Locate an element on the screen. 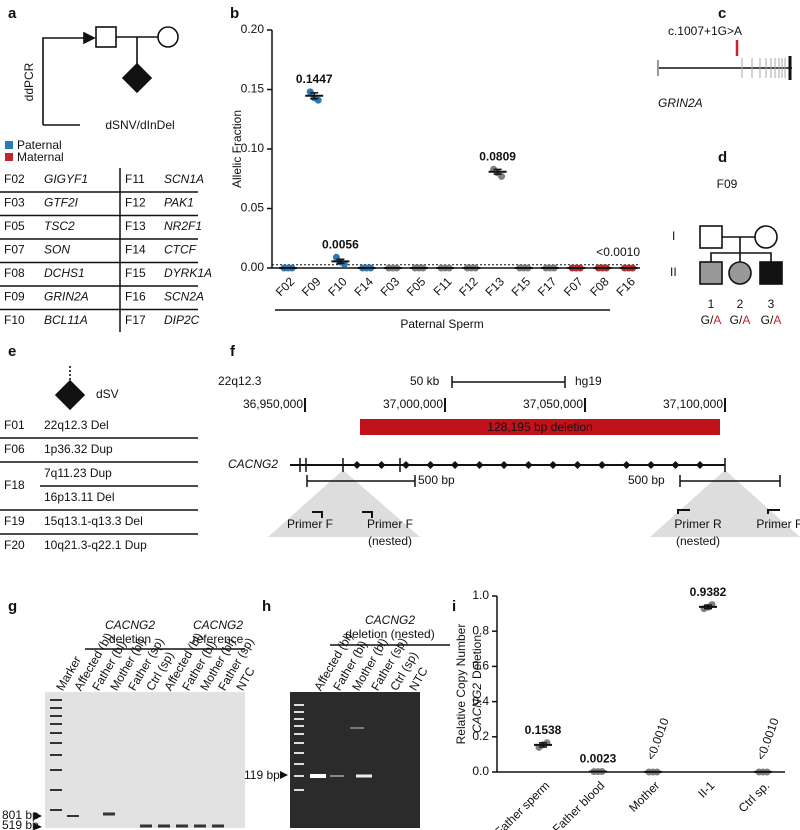  zoom-scale: 500 bp is located at coordinates (436, 480).